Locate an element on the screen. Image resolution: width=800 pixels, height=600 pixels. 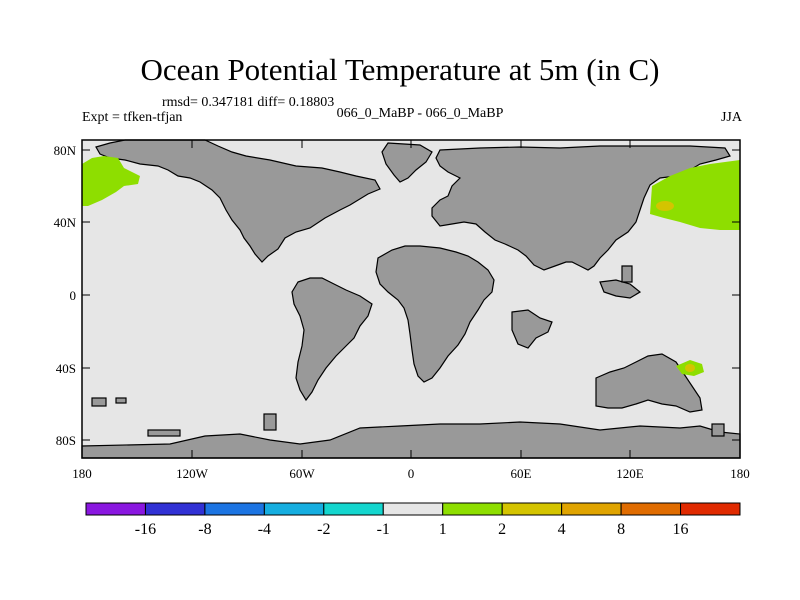
colorbar-label: -4 is located at coordinates (264, 529).